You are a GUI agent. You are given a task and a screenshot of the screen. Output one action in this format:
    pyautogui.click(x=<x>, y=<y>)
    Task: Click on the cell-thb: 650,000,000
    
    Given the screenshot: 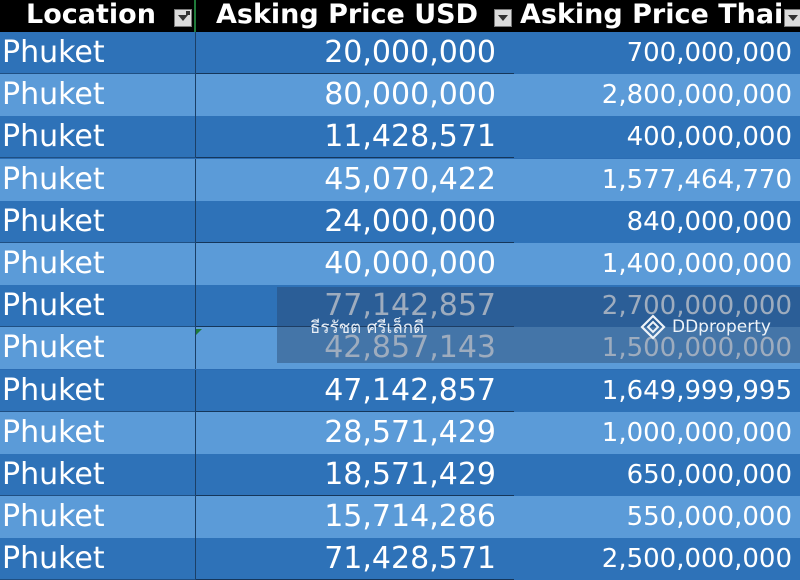 What is the action you would take?
    pyautogui.click(x=657, y=475)
    